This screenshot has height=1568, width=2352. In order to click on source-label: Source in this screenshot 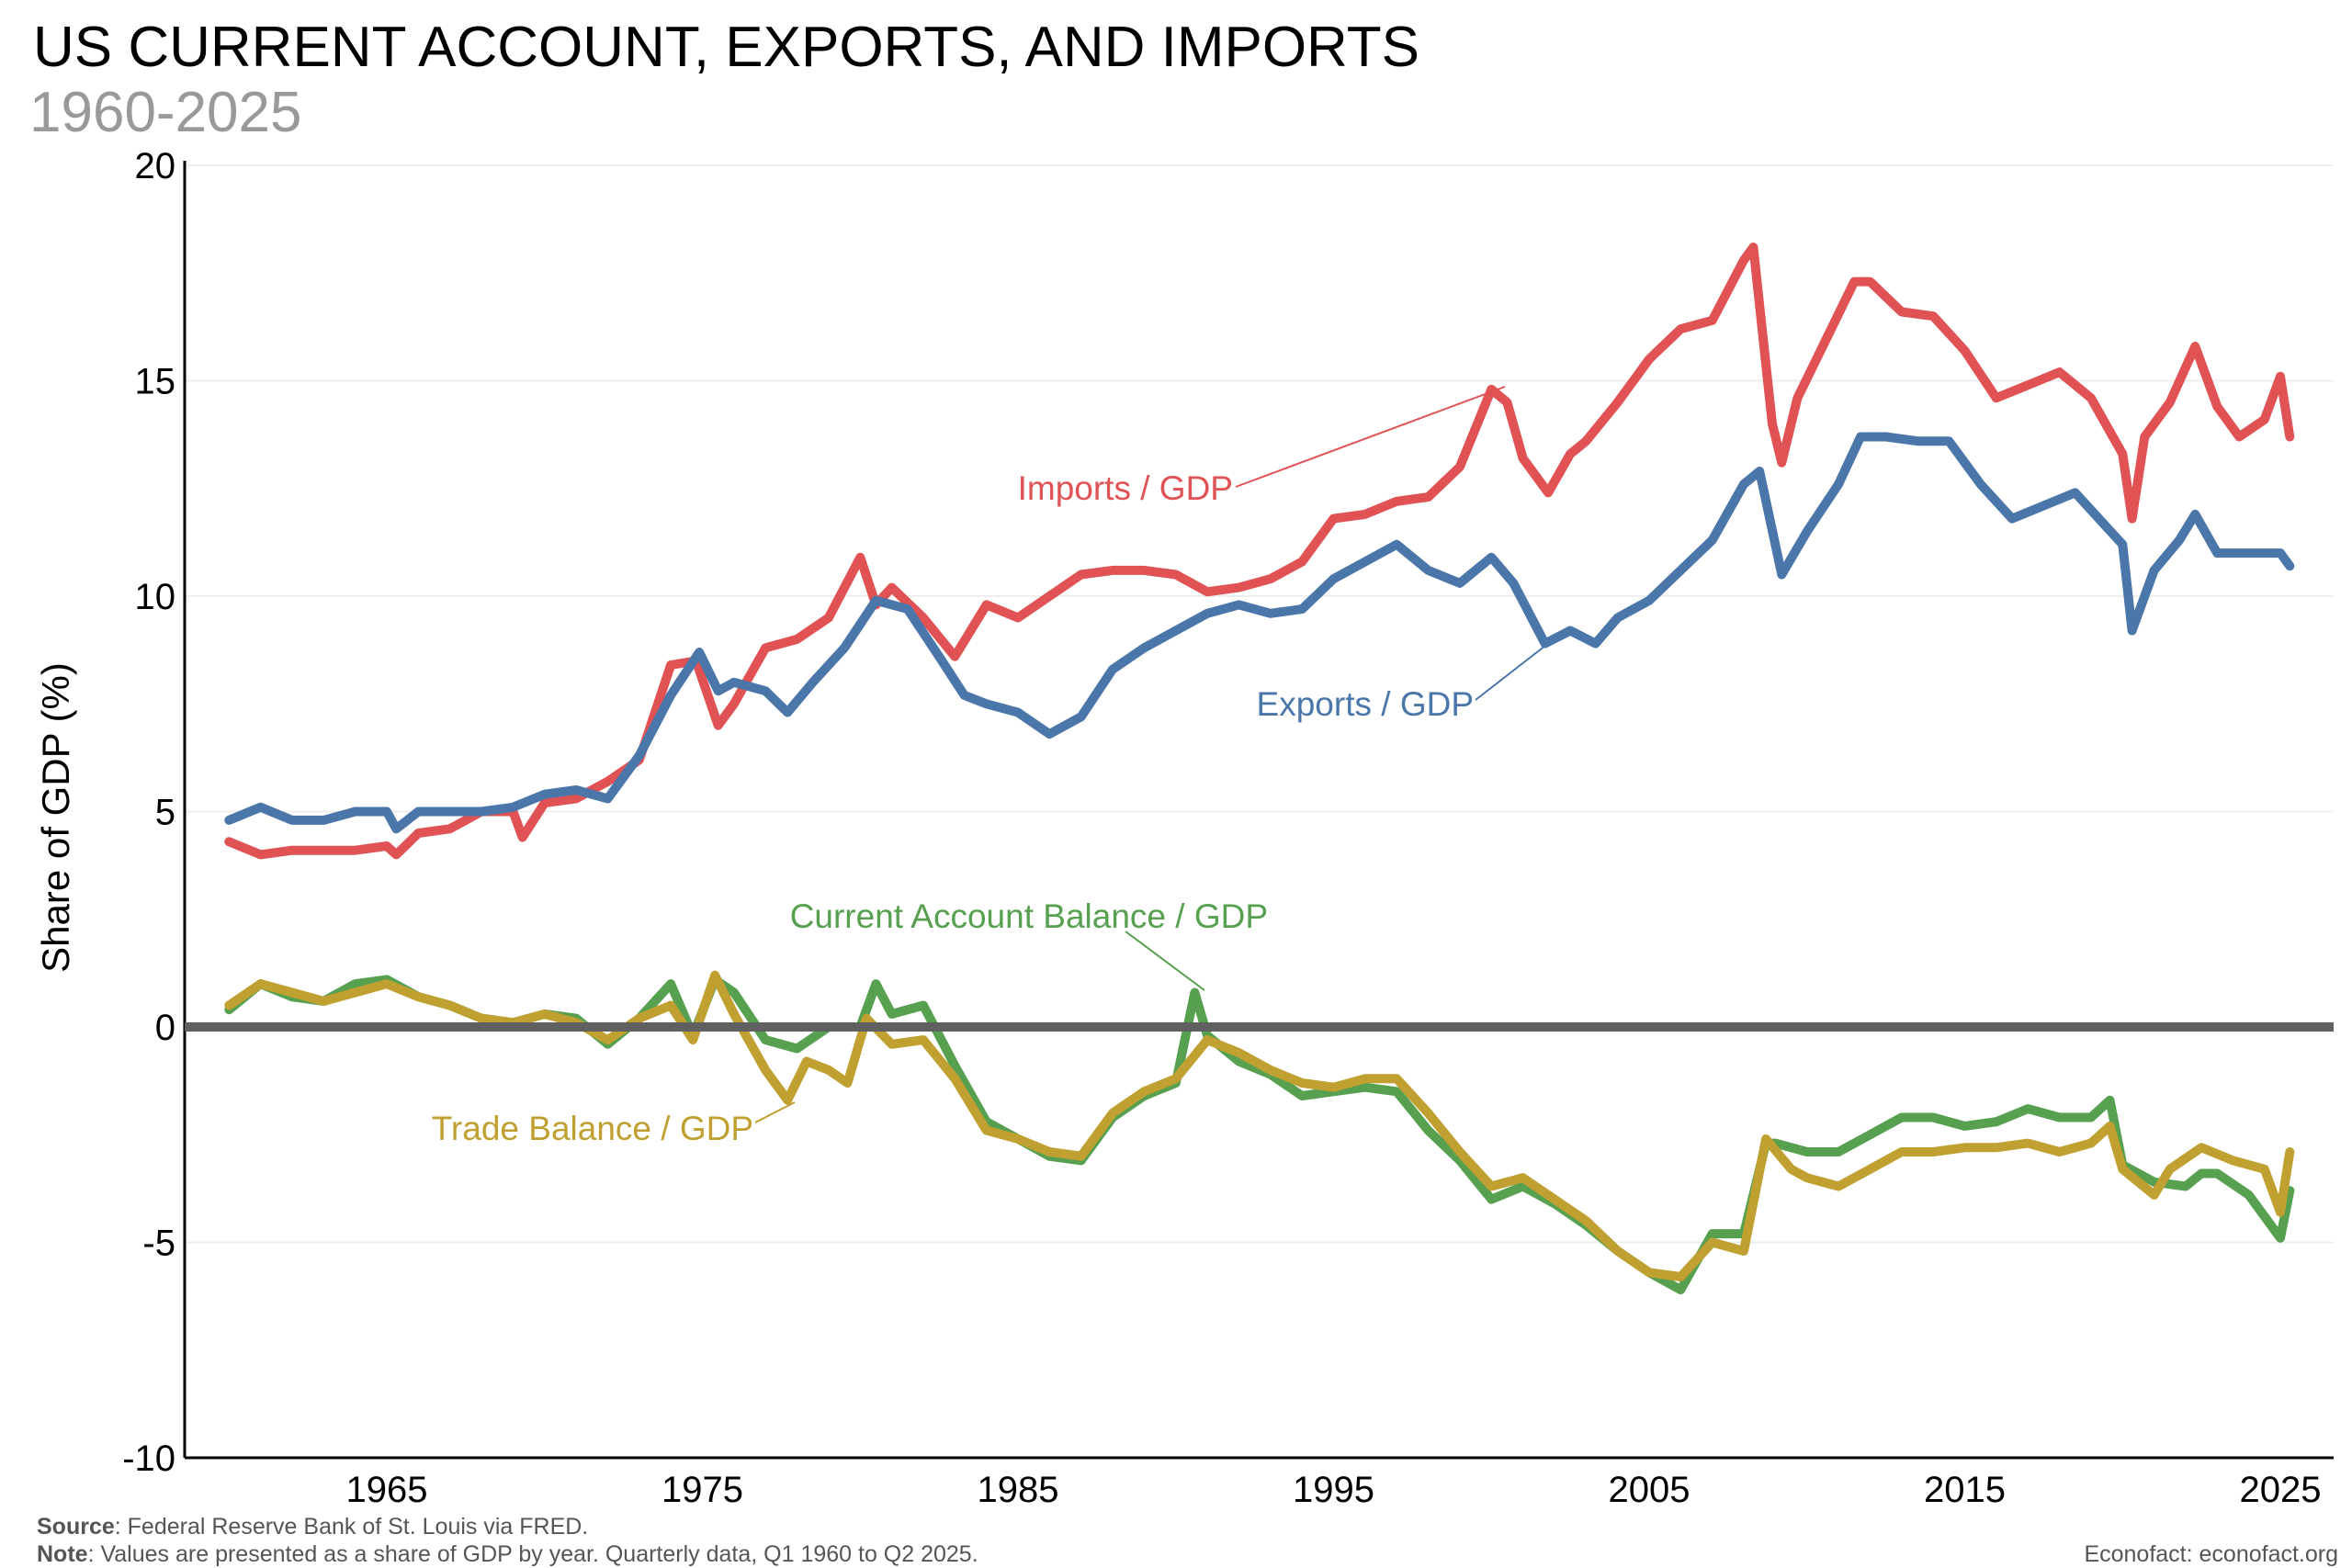, I will do `click(76, 1527)`.